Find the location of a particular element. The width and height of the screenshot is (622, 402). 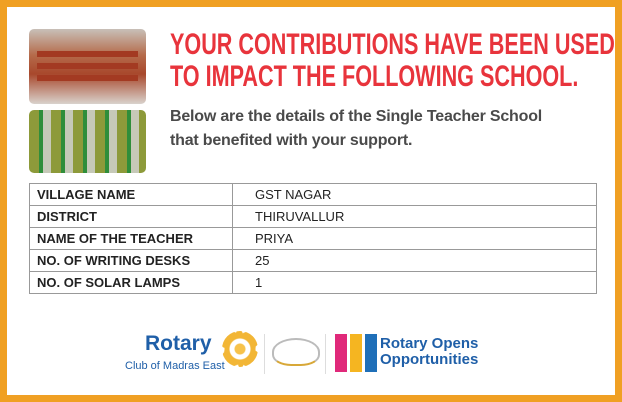

row-label: NO. OF WRITING DESKS is located at coordinates (131, 260).